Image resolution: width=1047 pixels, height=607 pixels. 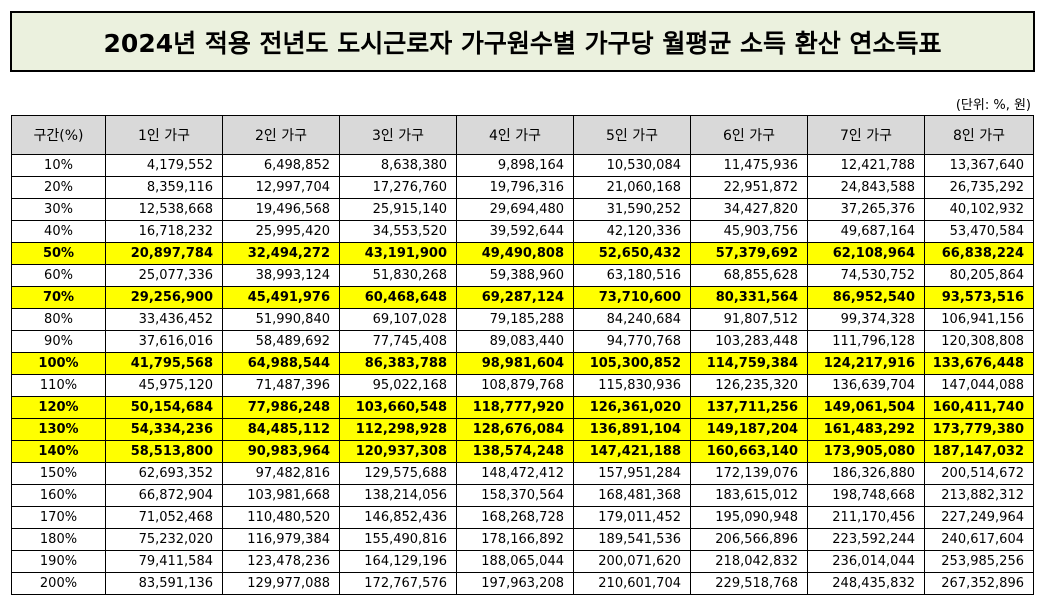 I want to click on income-cell: 45,491,976, so click(x=281, y=297).